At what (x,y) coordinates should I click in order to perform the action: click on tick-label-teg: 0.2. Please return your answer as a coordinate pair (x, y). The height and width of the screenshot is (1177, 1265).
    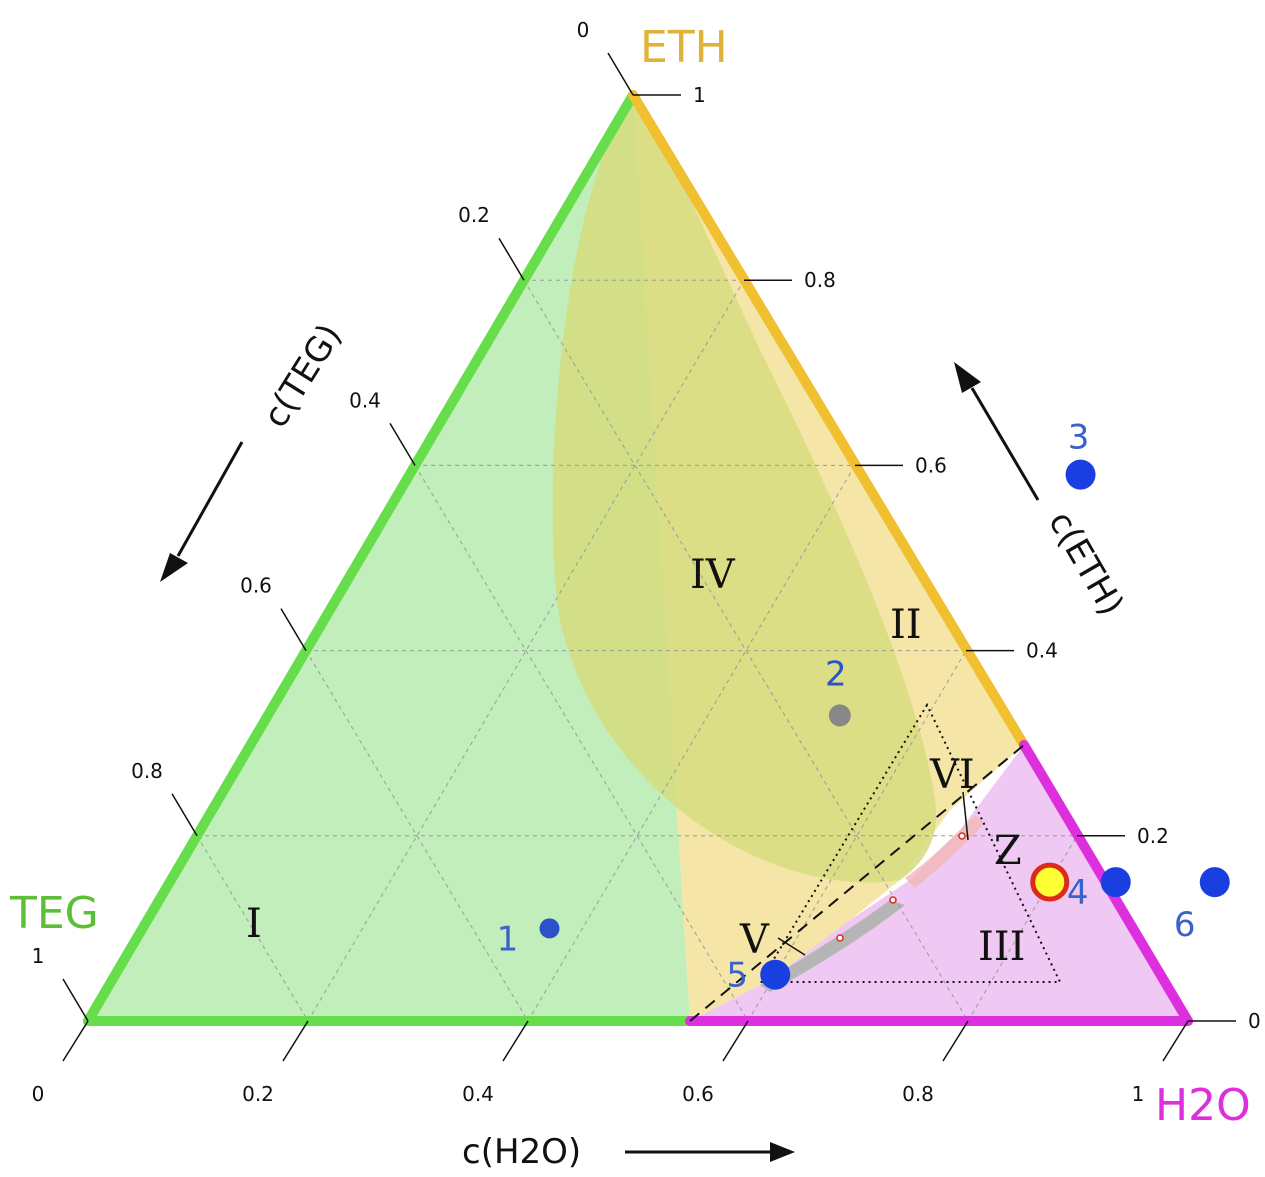
    Looking at the image, I should click on (474, 215).